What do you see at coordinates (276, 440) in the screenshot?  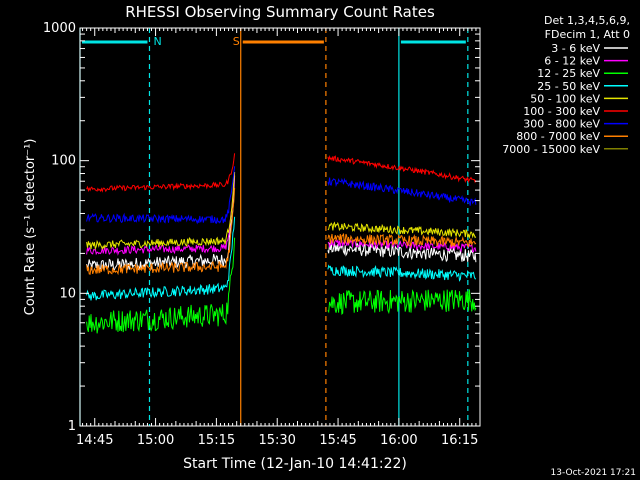 I see `x-tick-label: 15:30` at bounding box center [276, 440].